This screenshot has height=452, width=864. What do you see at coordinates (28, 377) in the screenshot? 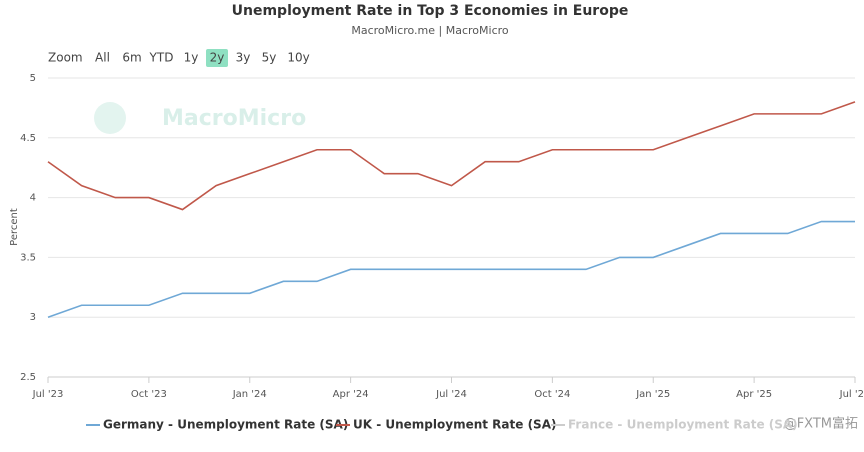
I see `y-tick-label: 2.5` at bounding box center [28, 377].